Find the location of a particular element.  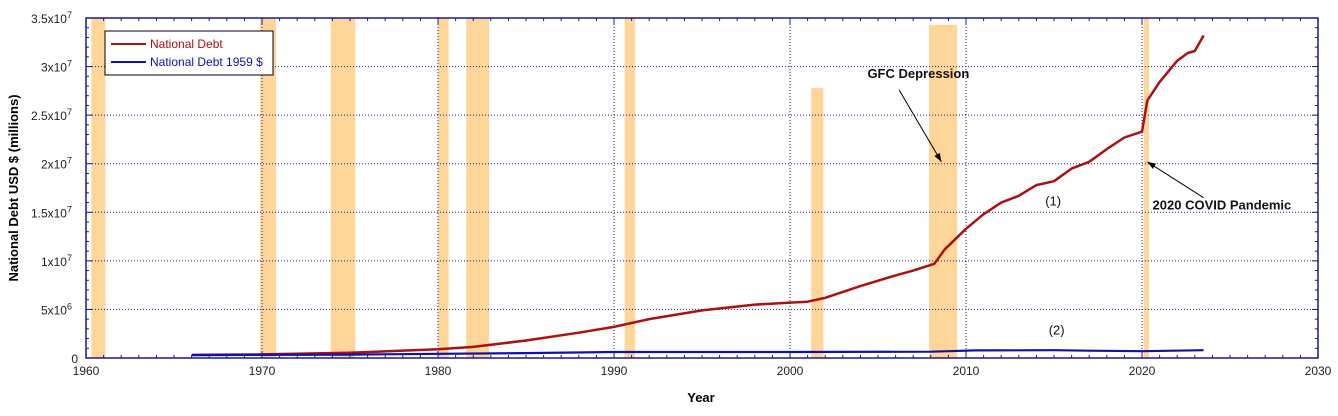

y-axis-label: National Debt USD $ (millions) is located at coordinates (13, 187).